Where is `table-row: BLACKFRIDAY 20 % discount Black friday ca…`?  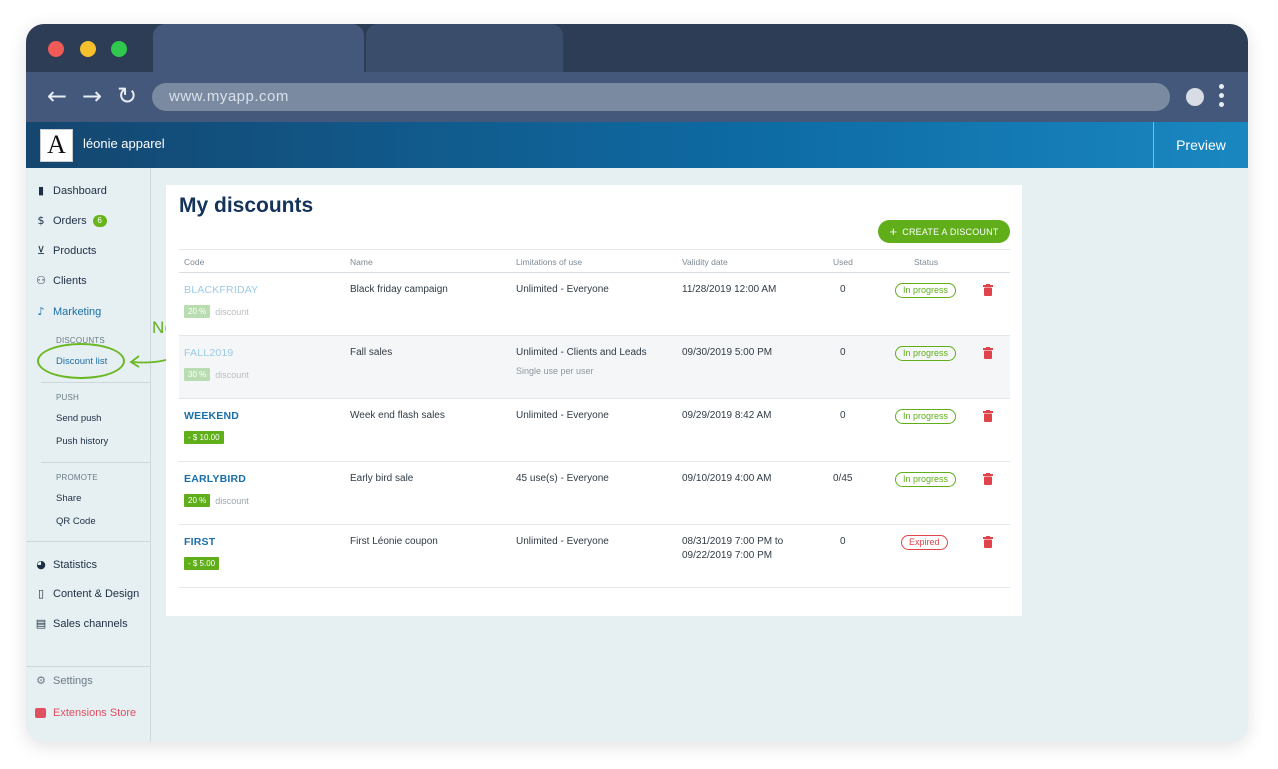
table-row: BLACKFRIDAY 20 % discount Black friday ca… is located at coordinates (594, 304).